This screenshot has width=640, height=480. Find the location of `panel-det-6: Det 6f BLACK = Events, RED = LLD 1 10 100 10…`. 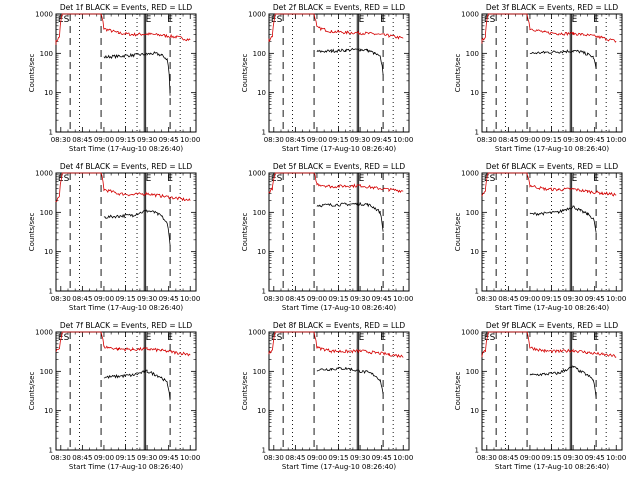

panel-det-6: Det 6f BLACK = Events, RED = LLD 1 10 100 10… is located at coordinates (540, 237).